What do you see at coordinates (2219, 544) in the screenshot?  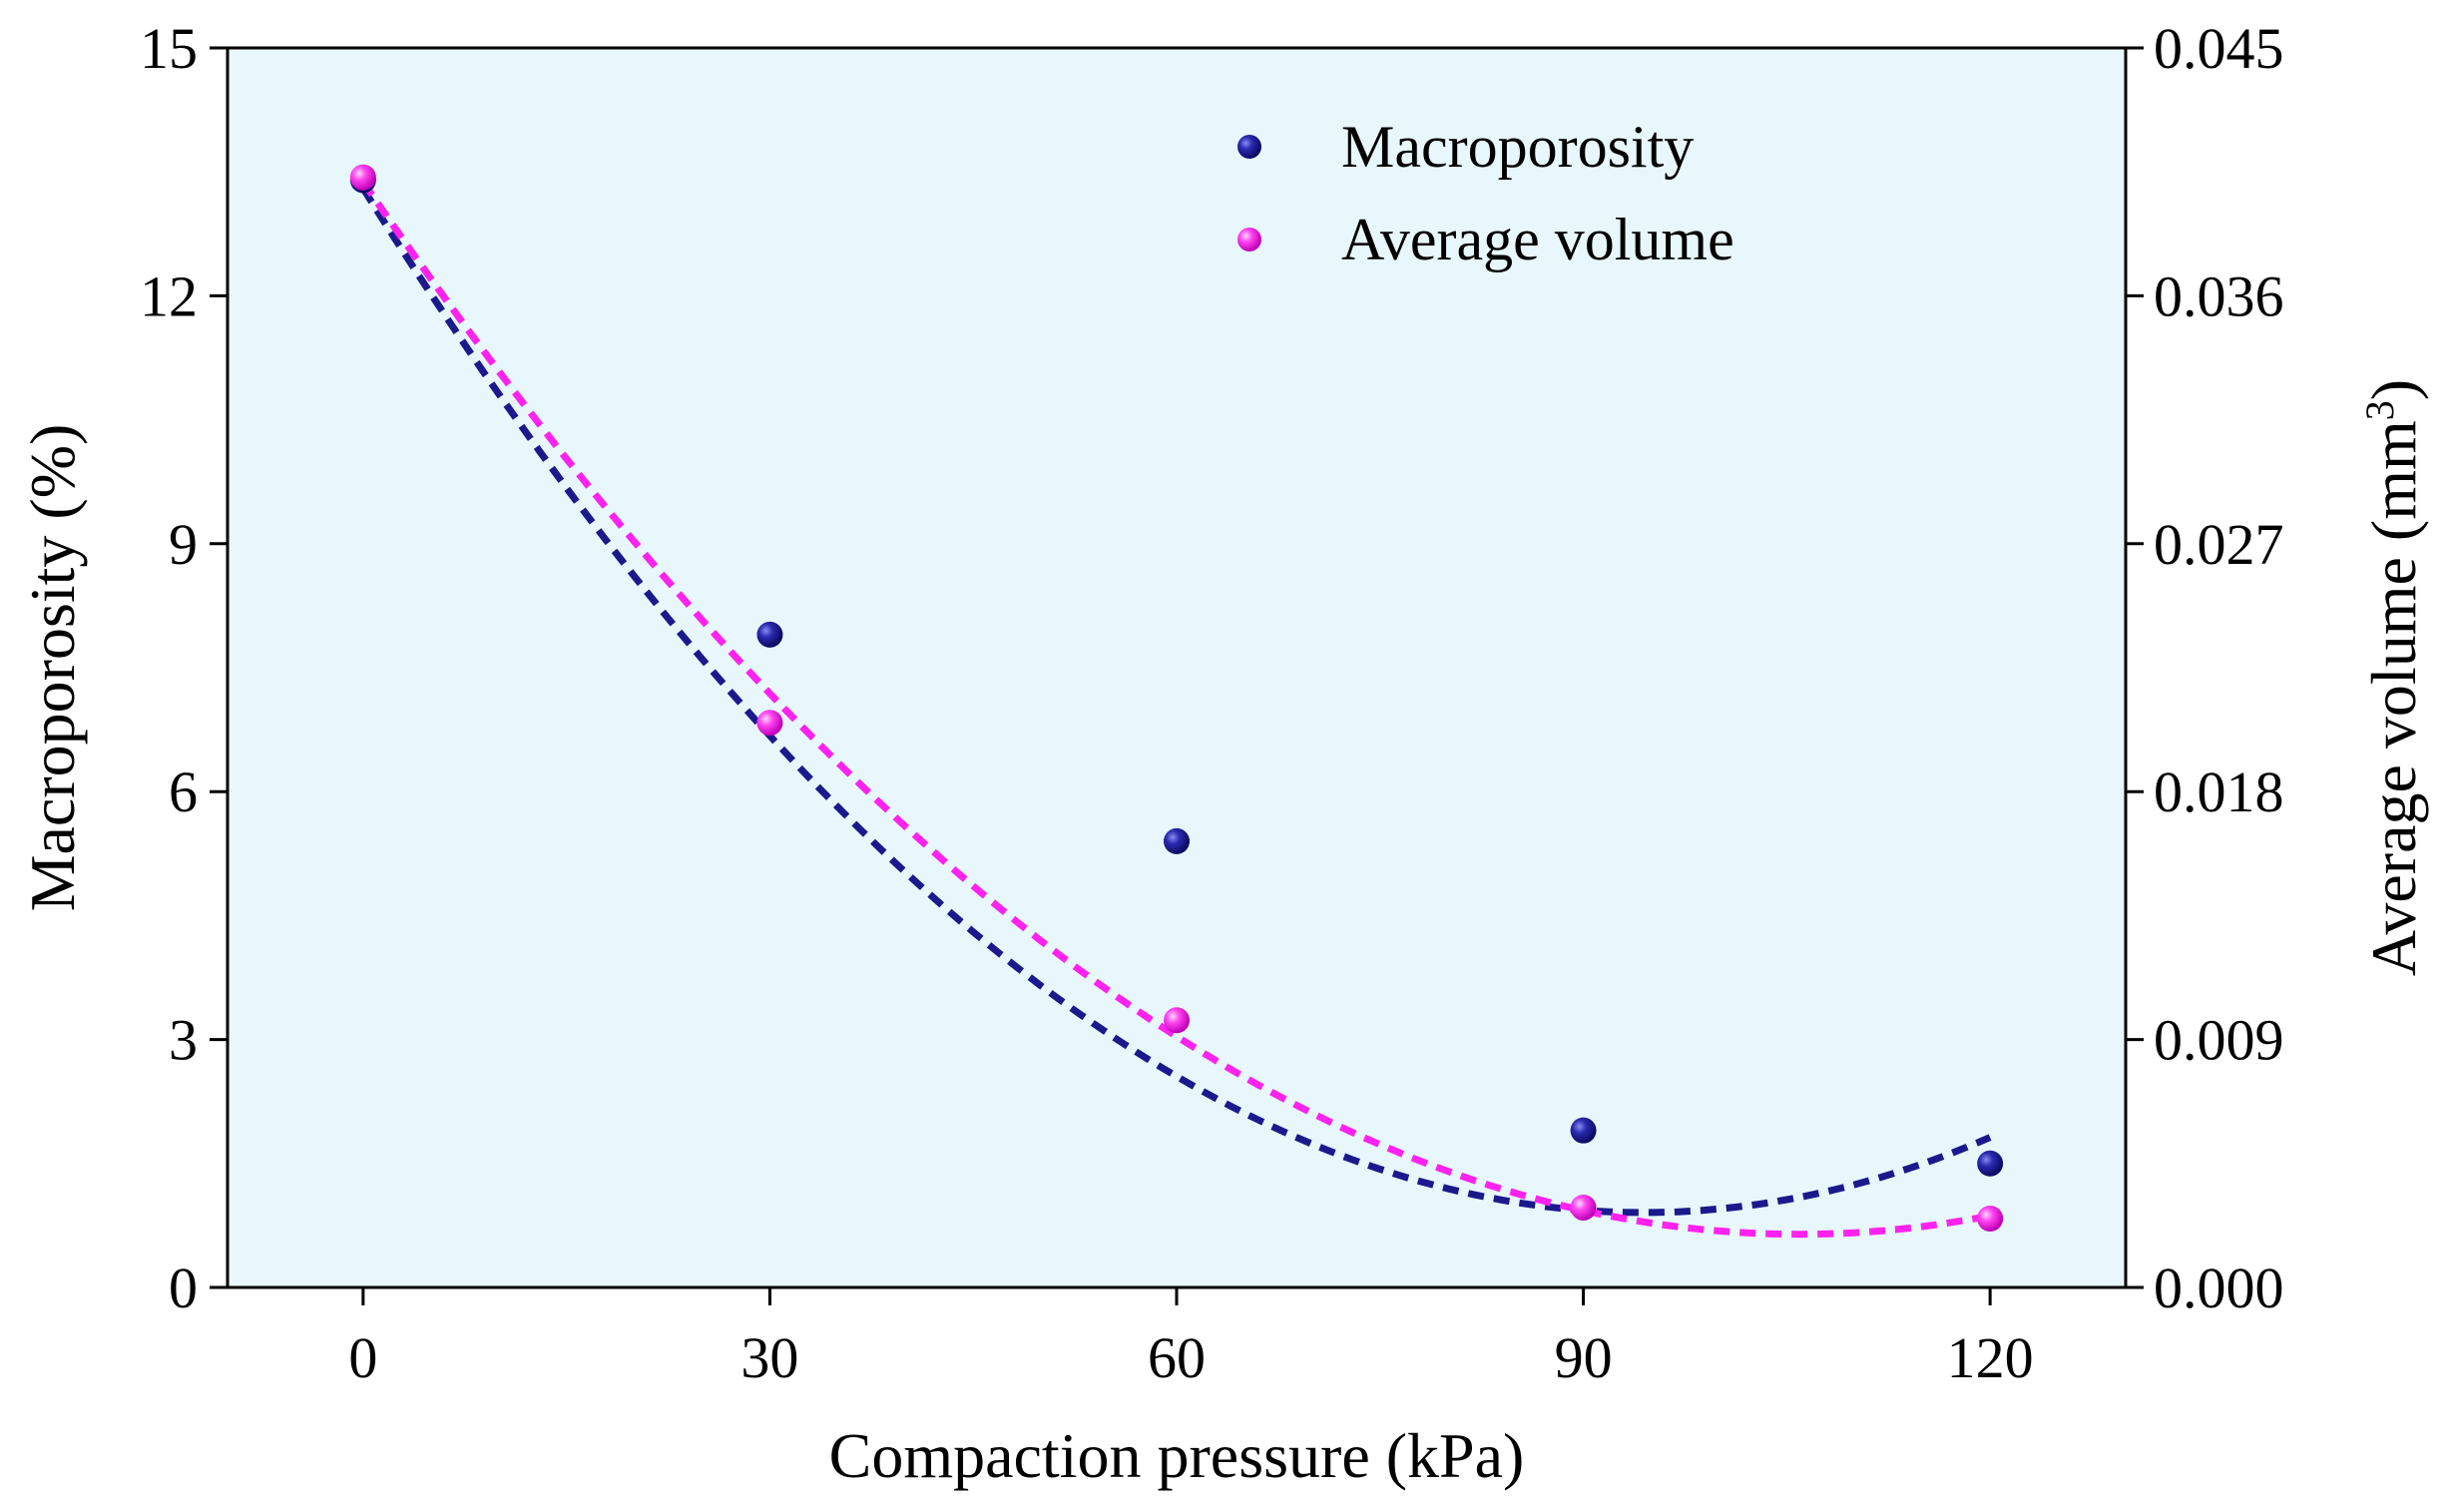 I see `right-y-tick-label: 0.027` at bounding box center [2219, 544].